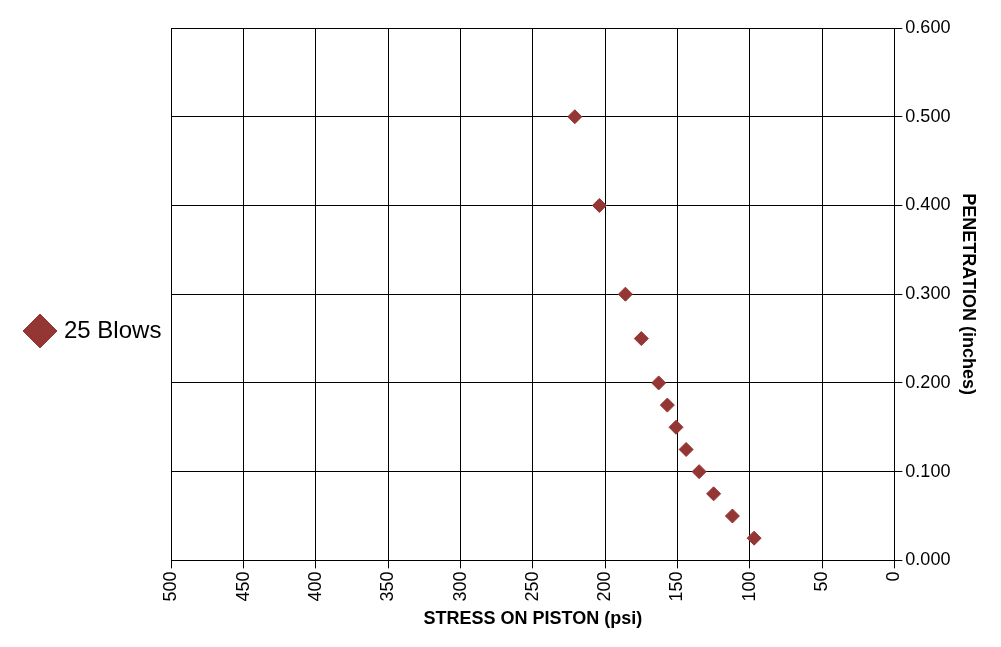 This screenshot has width=1001, height=647. Describe the element at coordinates (821, 581) in the screenshot. I see `x-tick-label: 50` at that location.